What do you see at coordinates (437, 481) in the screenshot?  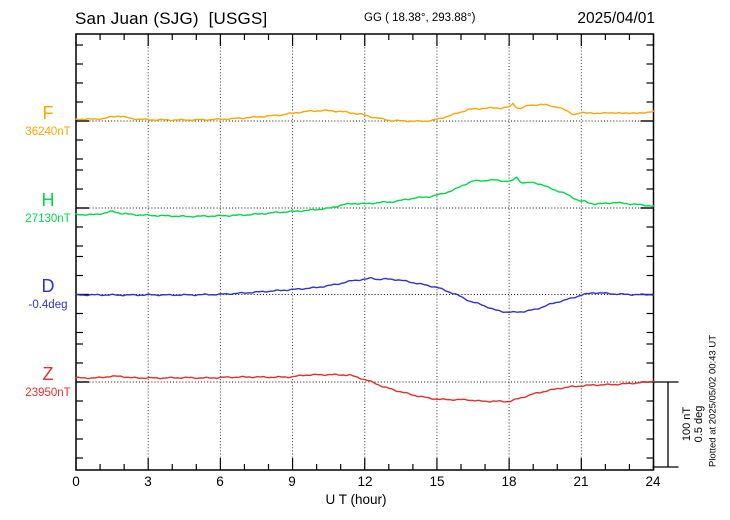 I see `x-tick-15: 15` at bounding box center [437, 481].